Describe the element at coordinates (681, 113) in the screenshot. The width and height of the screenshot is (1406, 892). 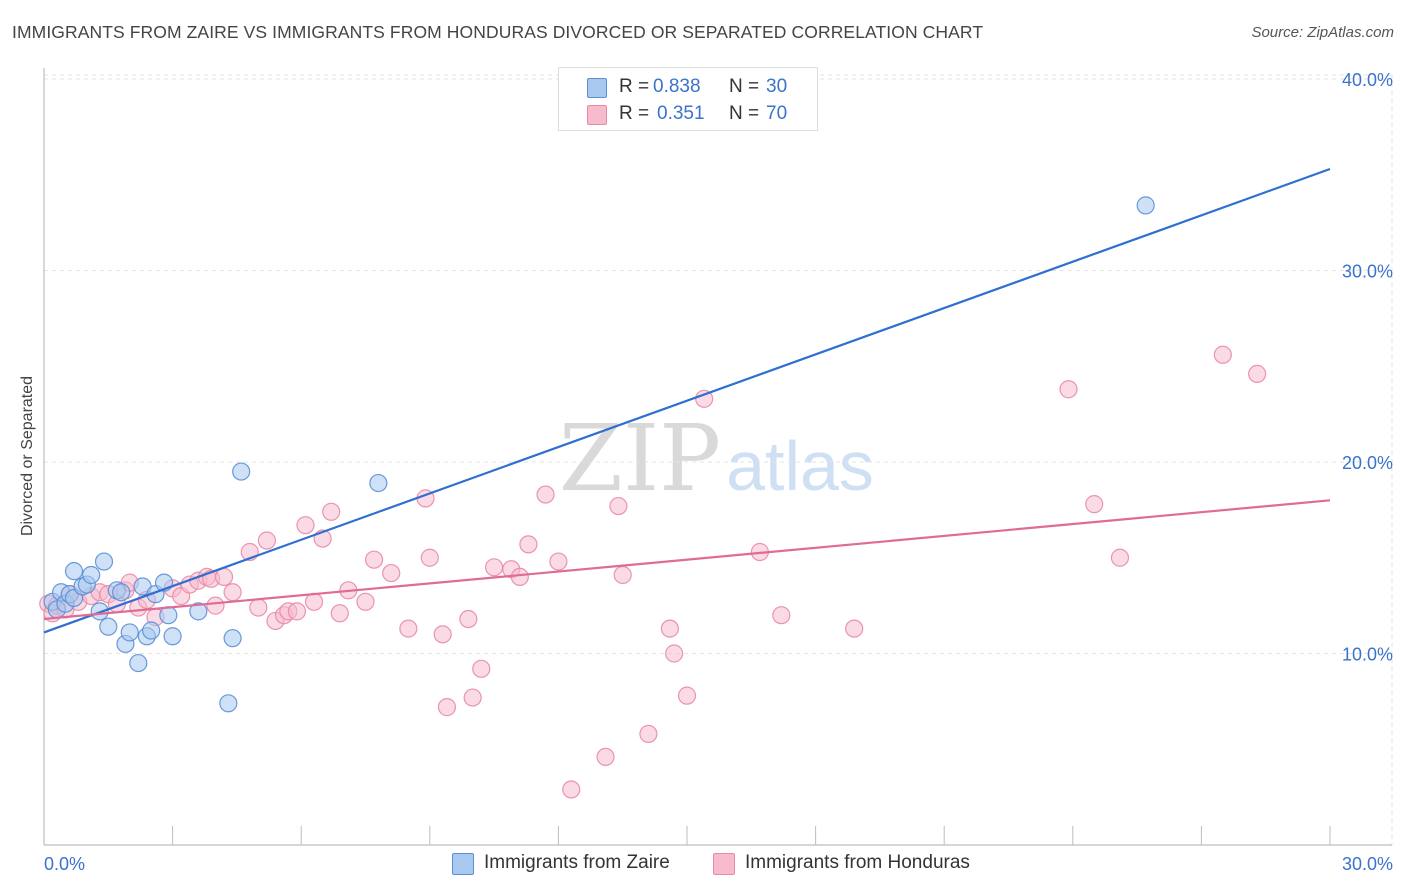
I see `legend-r-value: 0.351` at that location.